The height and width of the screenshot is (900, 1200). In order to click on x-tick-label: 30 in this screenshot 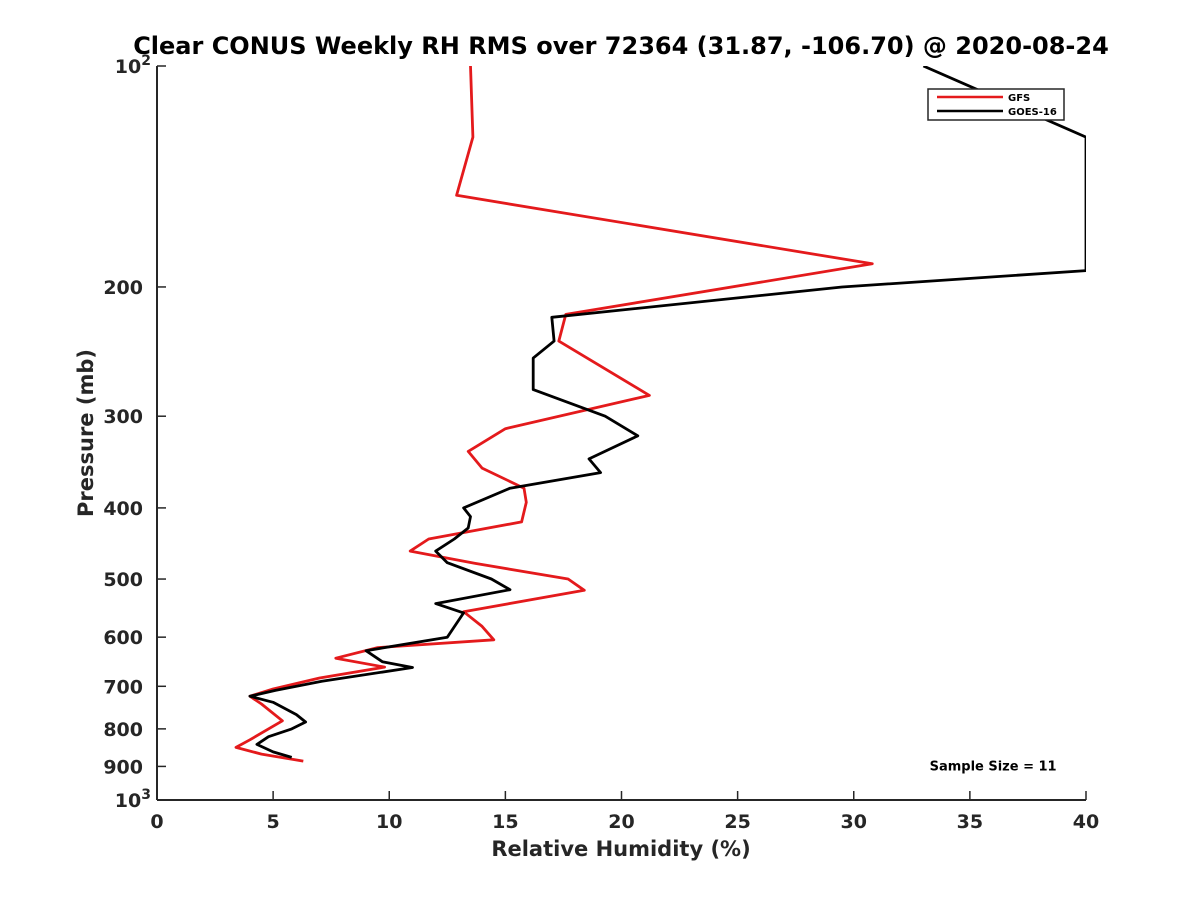, I will do `click(854, 822)`.